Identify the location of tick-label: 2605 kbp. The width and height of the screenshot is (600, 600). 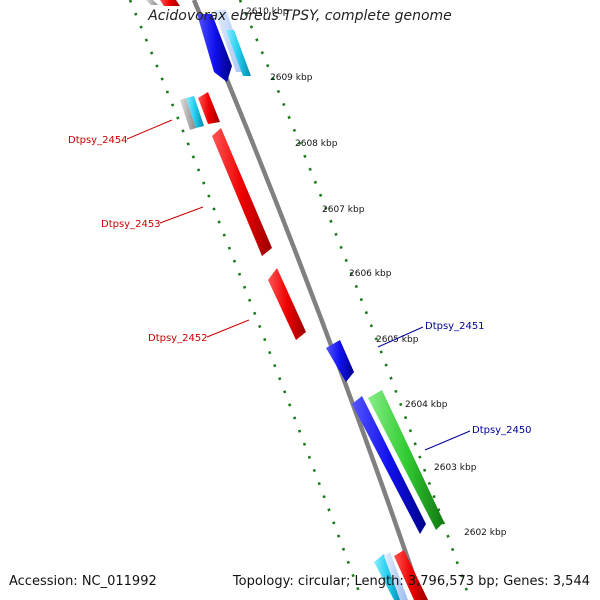
(397, 340).